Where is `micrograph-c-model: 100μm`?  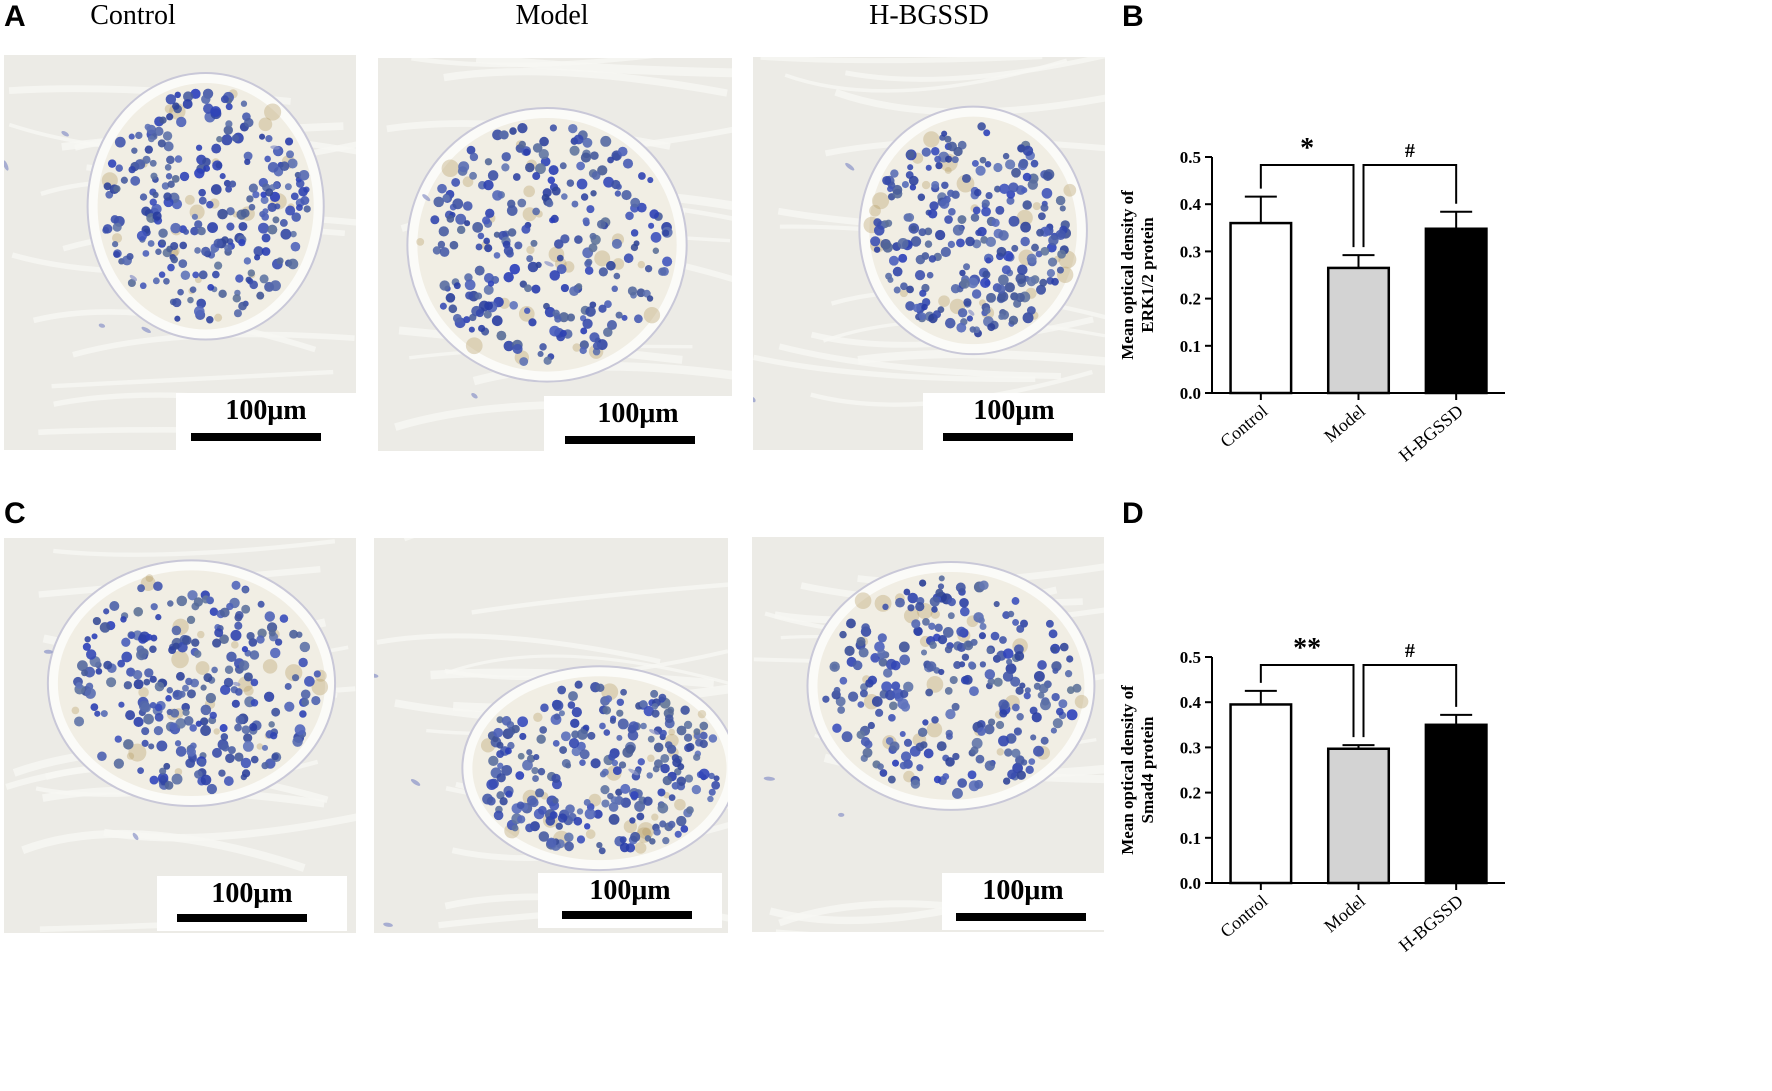 micrograph-c-model: 100μm is located at coordinates (551, 735).